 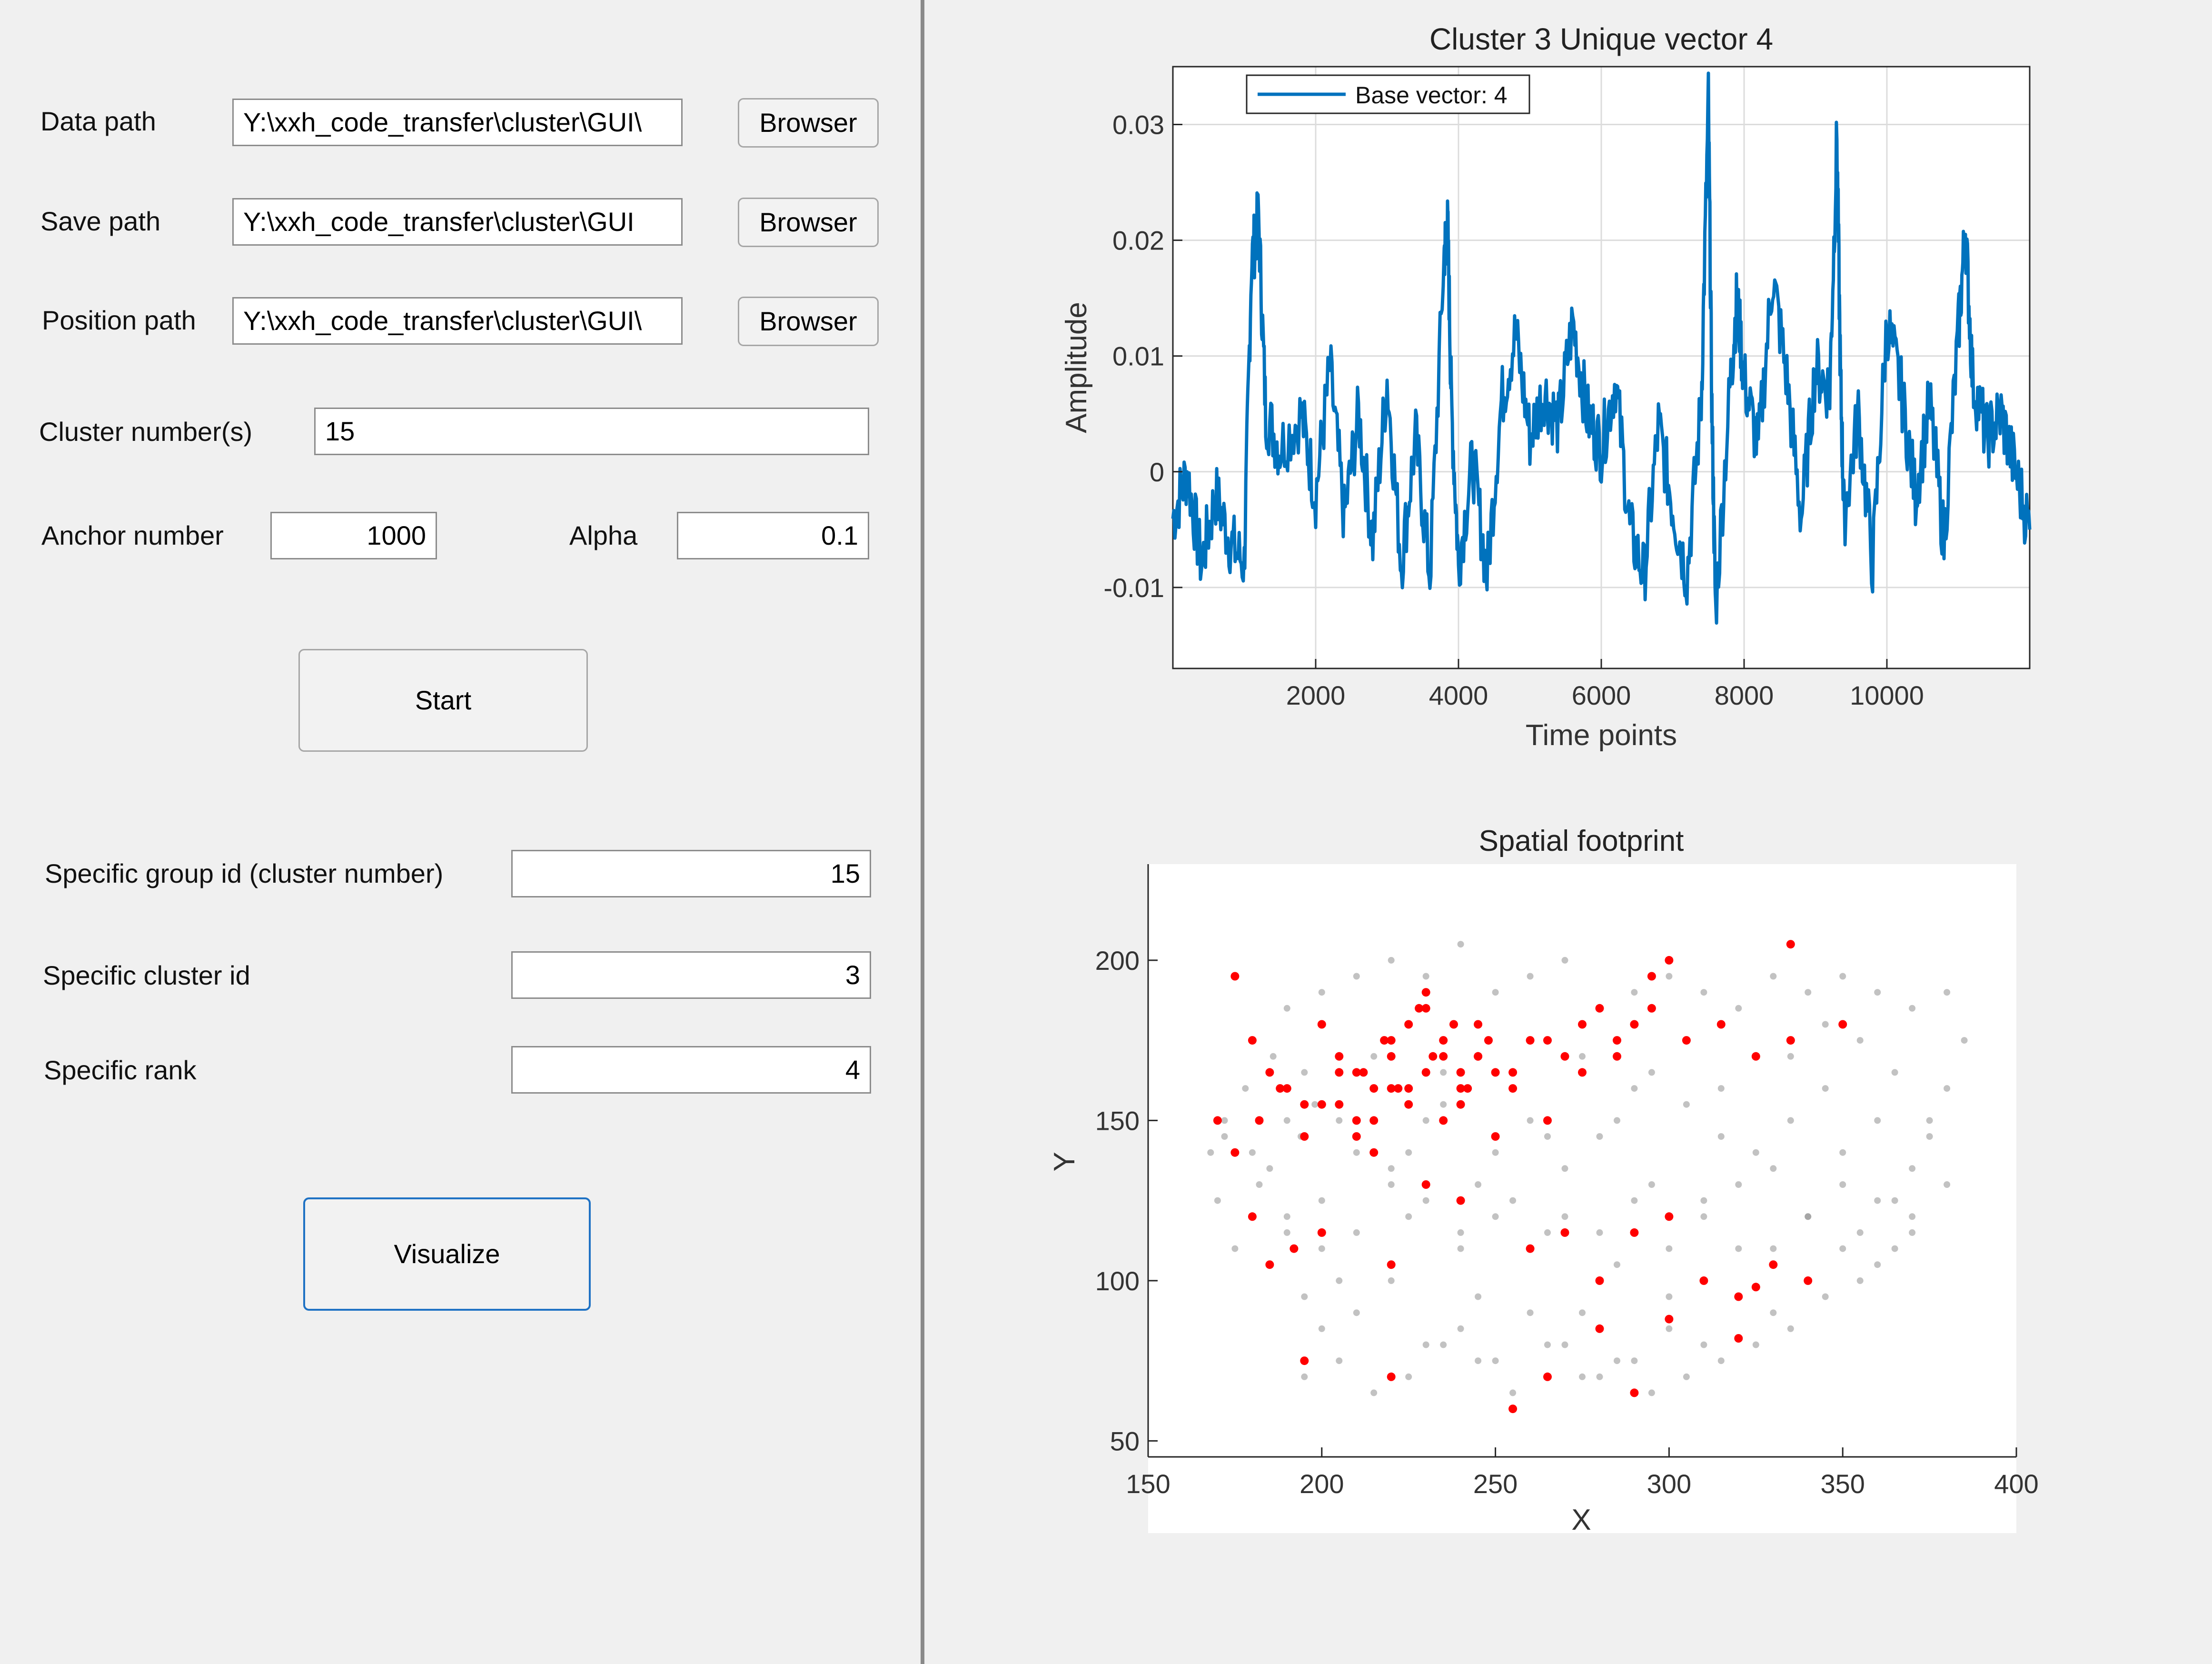 I want to click on save-path-input: Y:\xxh_code_transfer\cluster\GUI, so click(x=457, y=222).